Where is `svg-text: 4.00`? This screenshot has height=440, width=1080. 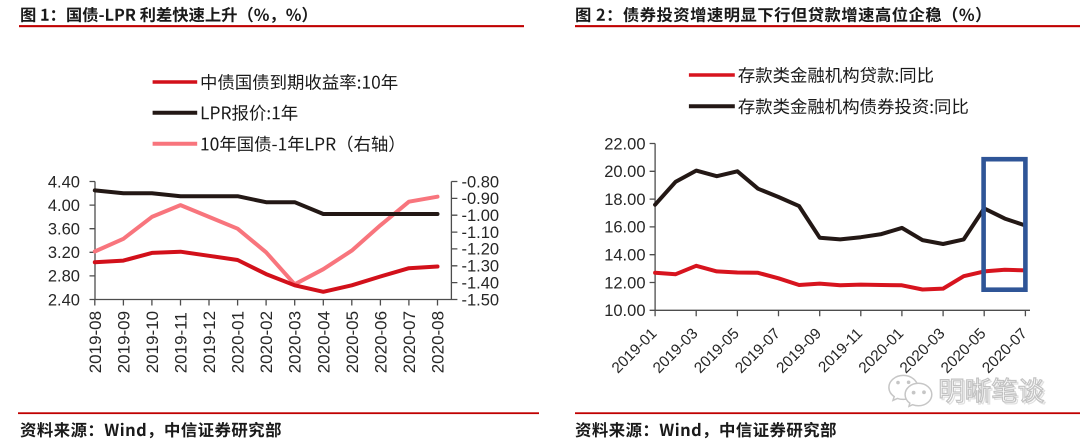
svg-text: 4.00 is located at coordinates (64, 206).